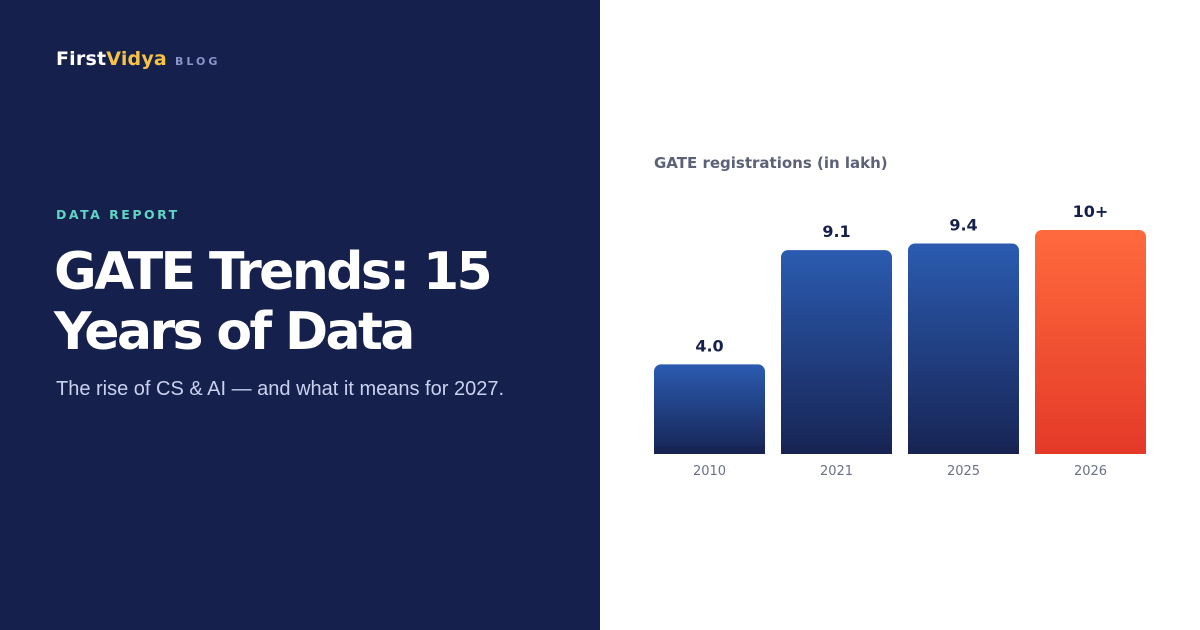 This screenshot has width=1200, height=630. Describe the element at coordinates (1091, 211) in the screenshot. I see `data-label-2026: 10+` at that location.